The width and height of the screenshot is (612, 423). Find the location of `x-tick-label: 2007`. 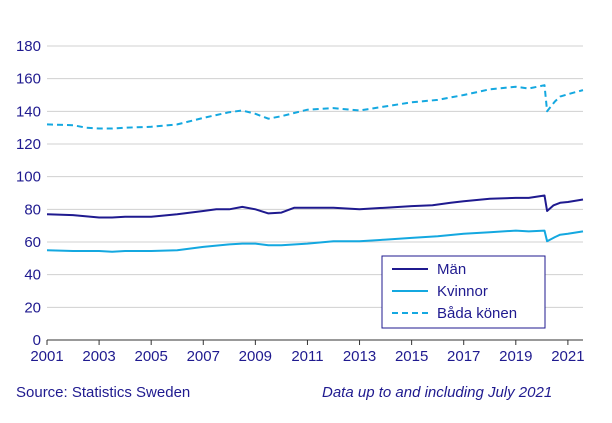

x-tick-label: 2007 is located at coordinates (203, 356).